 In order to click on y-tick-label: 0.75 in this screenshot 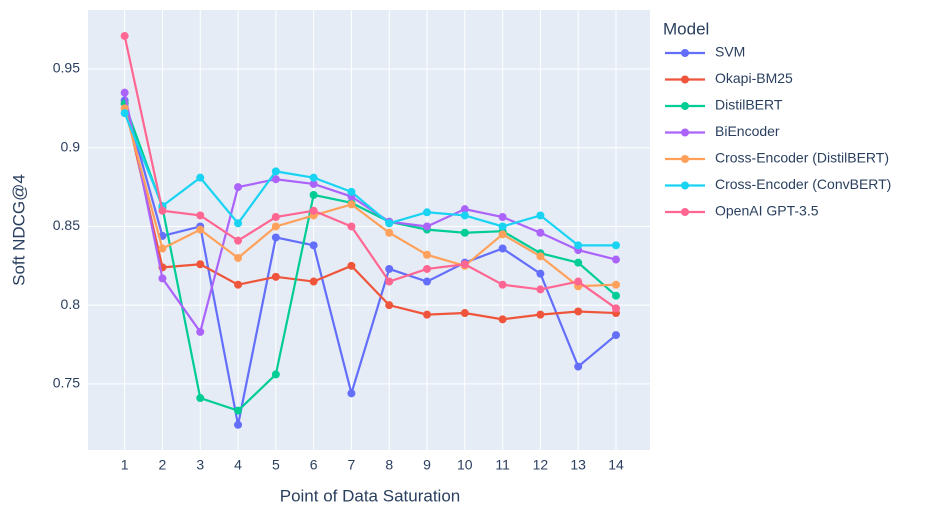, I will do `click(66, 383)`.